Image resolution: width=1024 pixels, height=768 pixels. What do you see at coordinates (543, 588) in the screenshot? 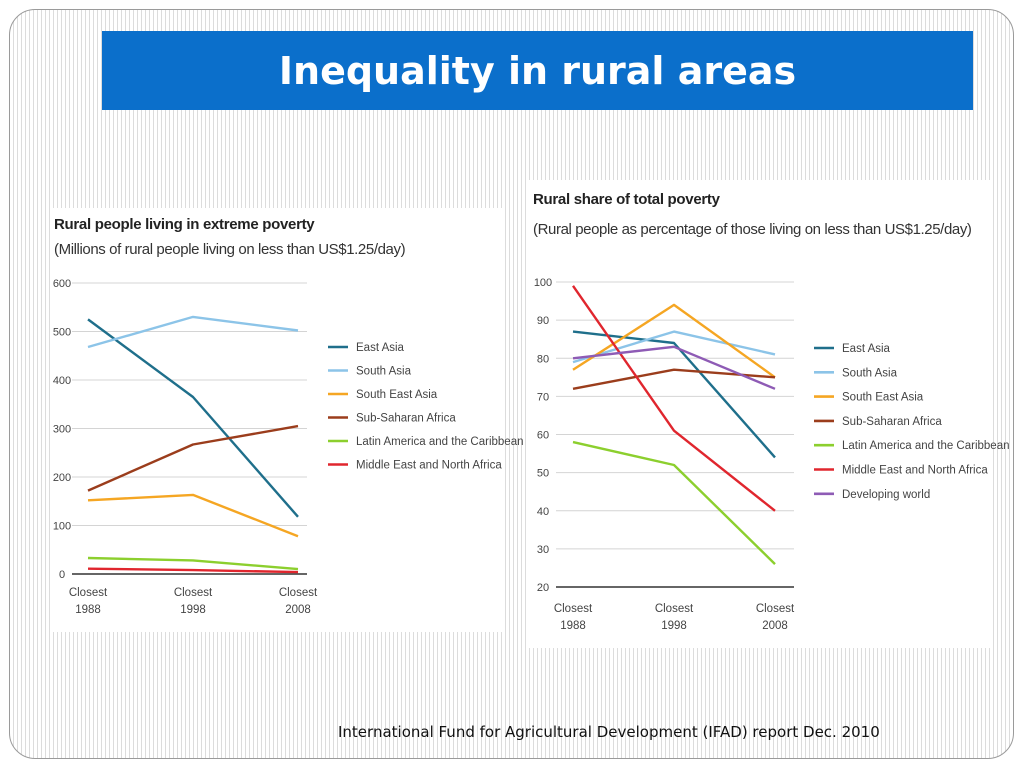
I see `y-tick-label: 20` at bounding box center [543, 588].